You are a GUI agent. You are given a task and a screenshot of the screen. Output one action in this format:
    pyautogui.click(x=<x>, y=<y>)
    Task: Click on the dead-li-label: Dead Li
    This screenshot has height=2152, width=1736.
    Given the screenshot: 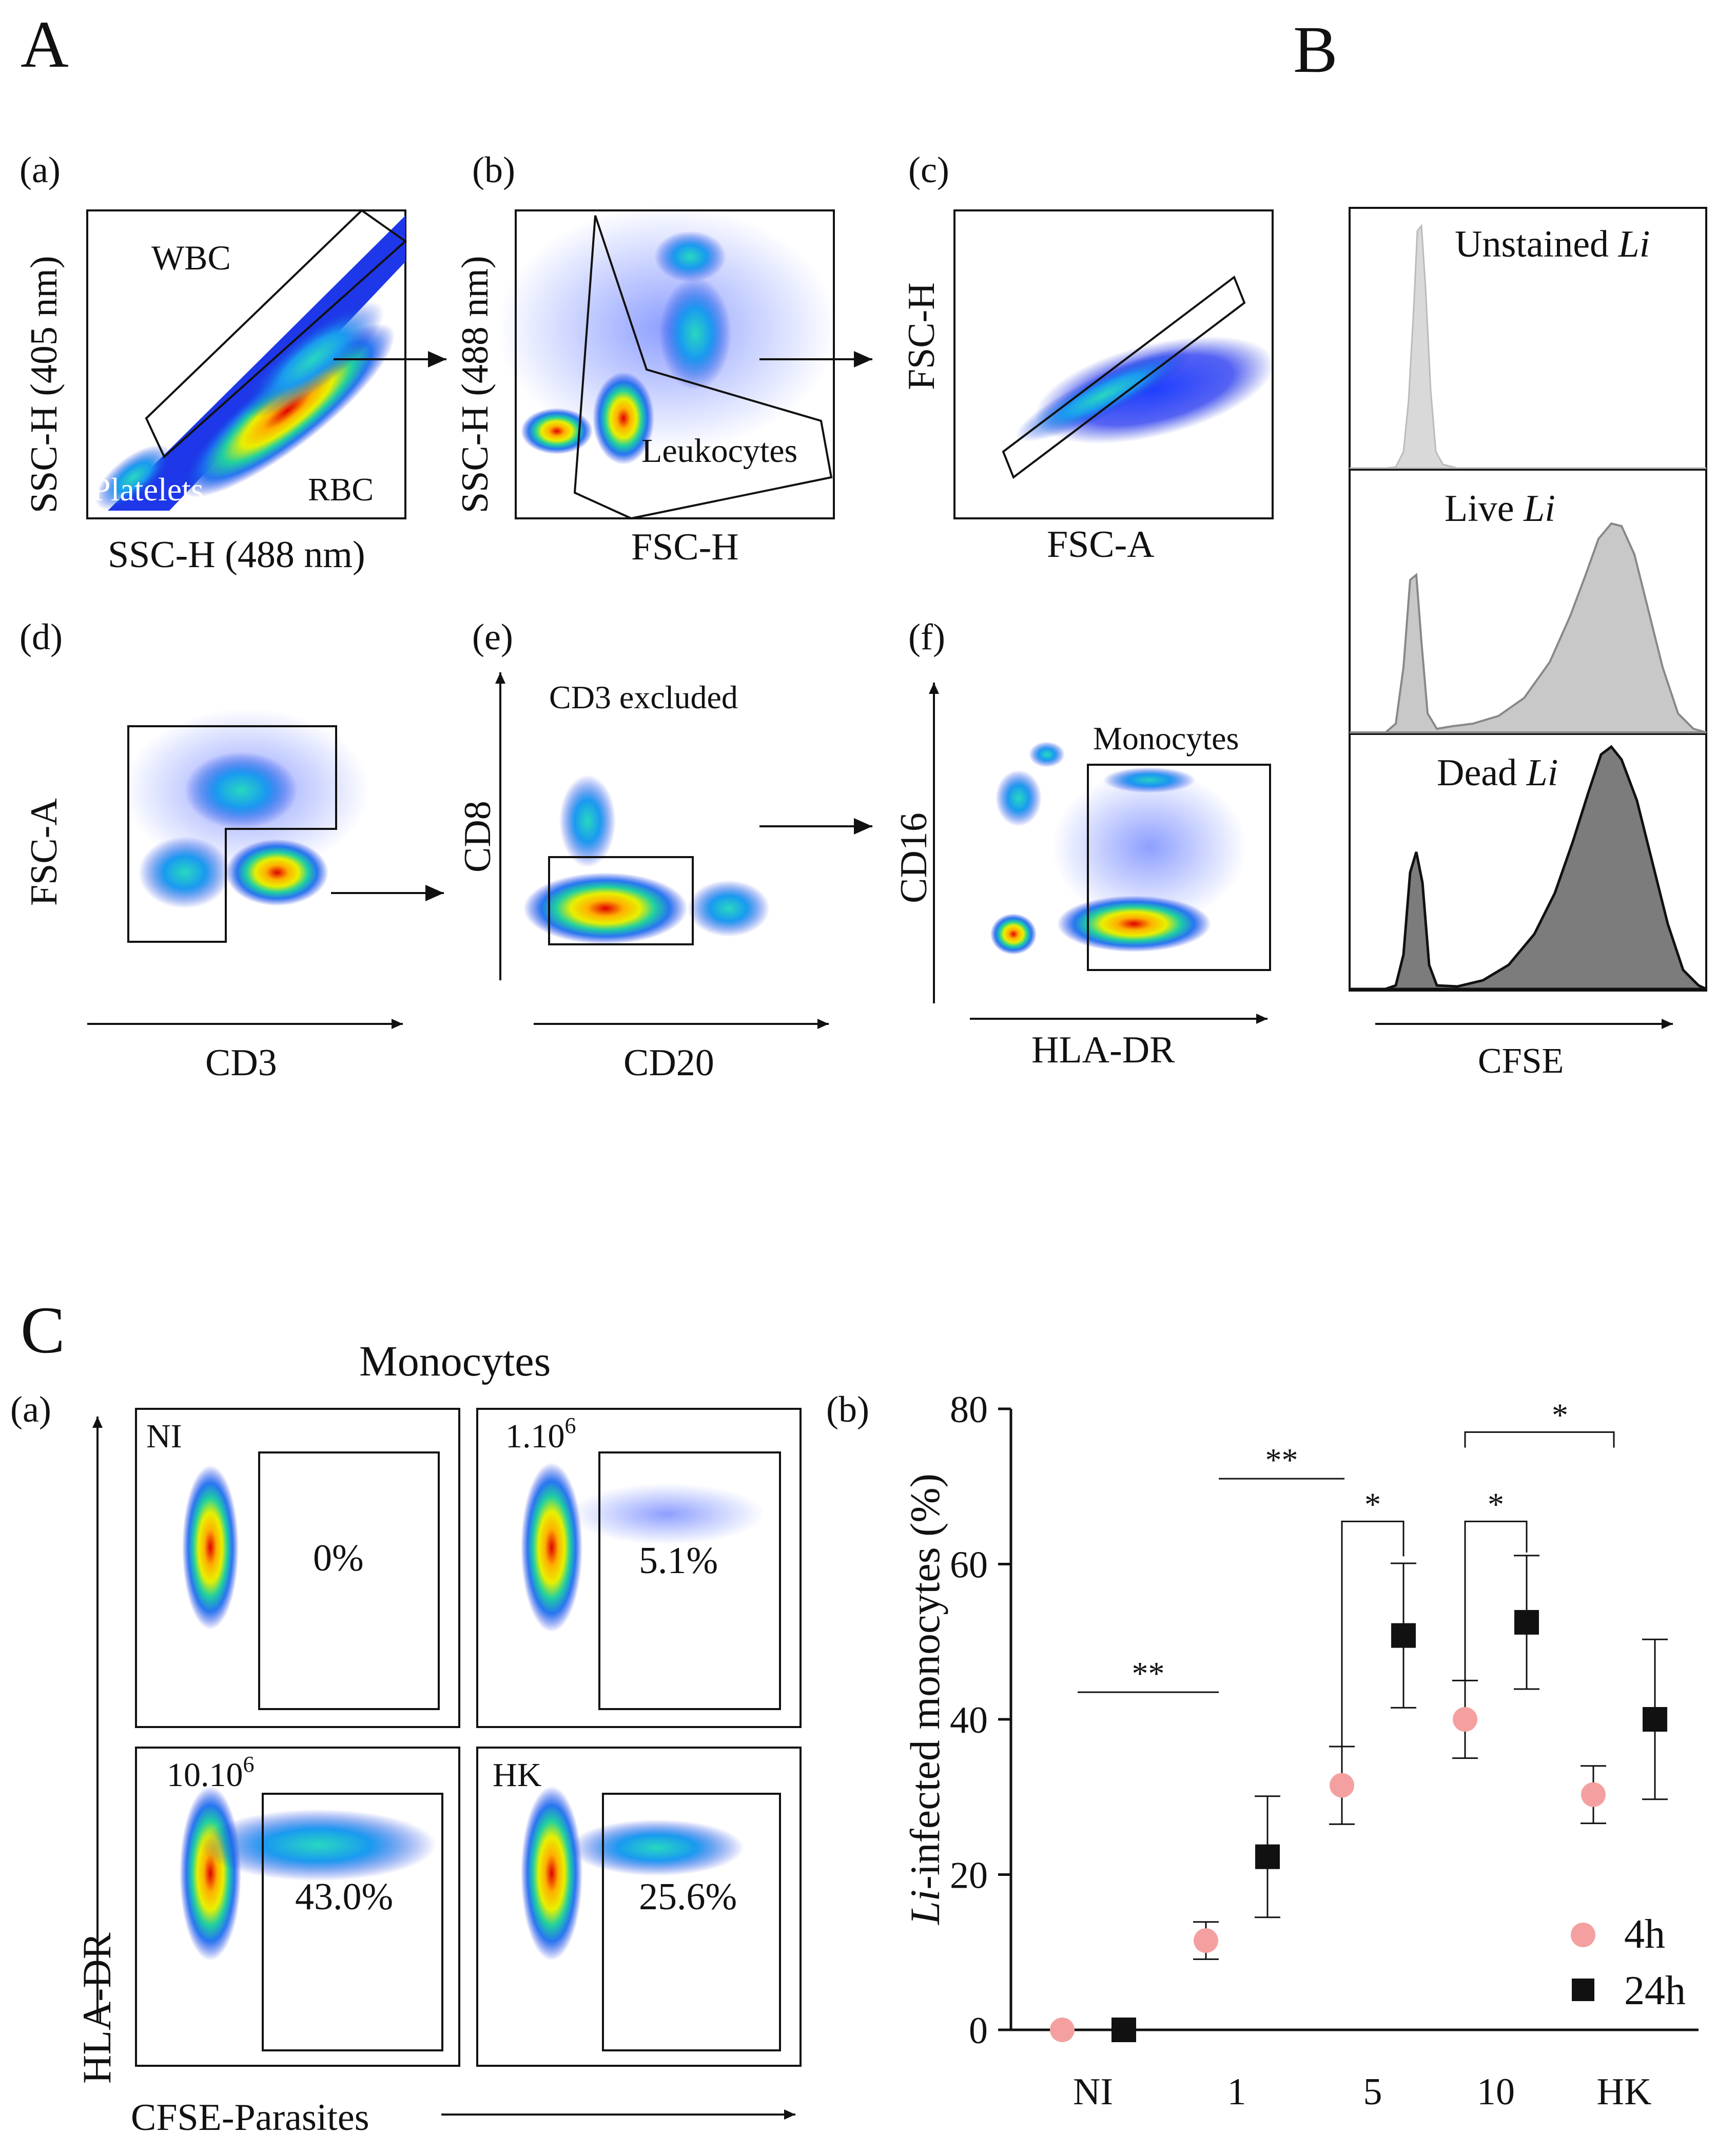 What is the action you would take?
    pyautogui.click(x=1497, y=773)
    